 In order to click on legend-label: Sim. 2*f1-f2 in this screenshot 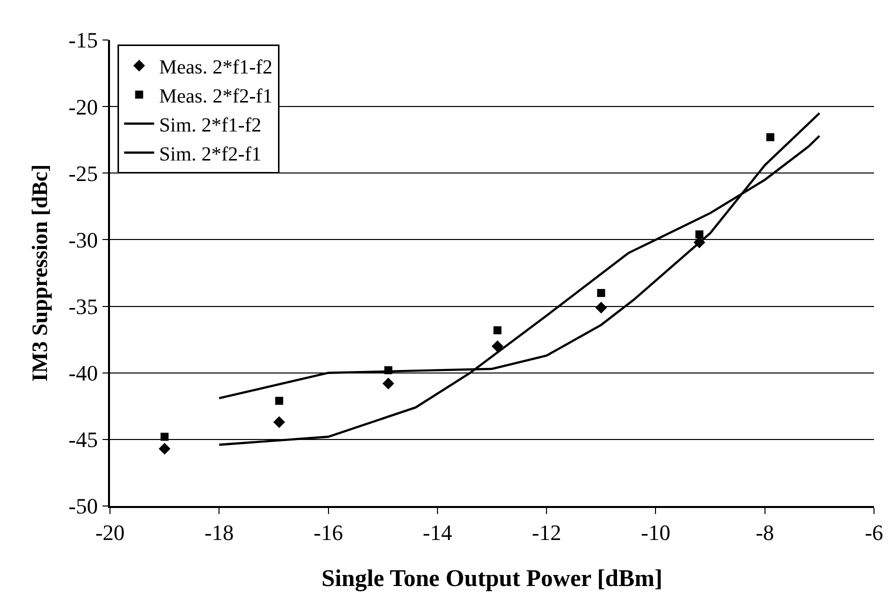, I will do `click(210, 125)`.